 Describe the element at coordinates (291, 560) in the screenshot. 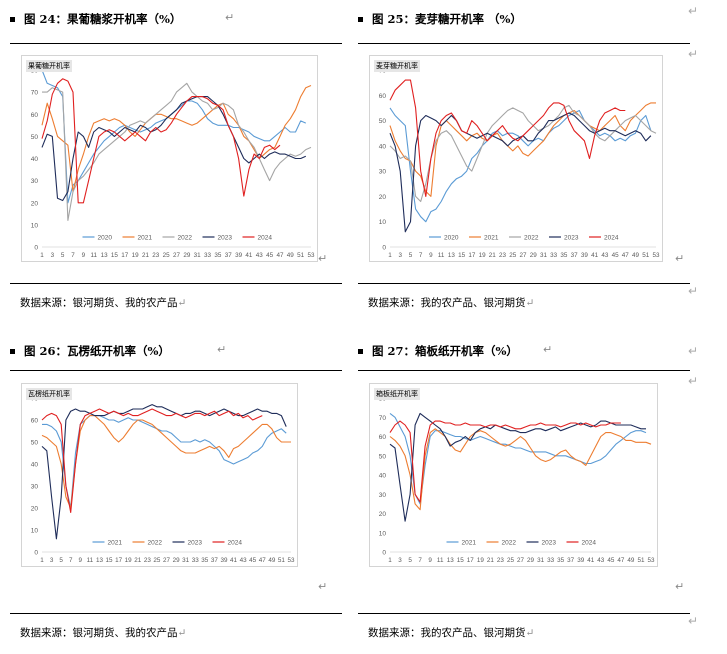

I see `x-tick-label: 53` at that location.